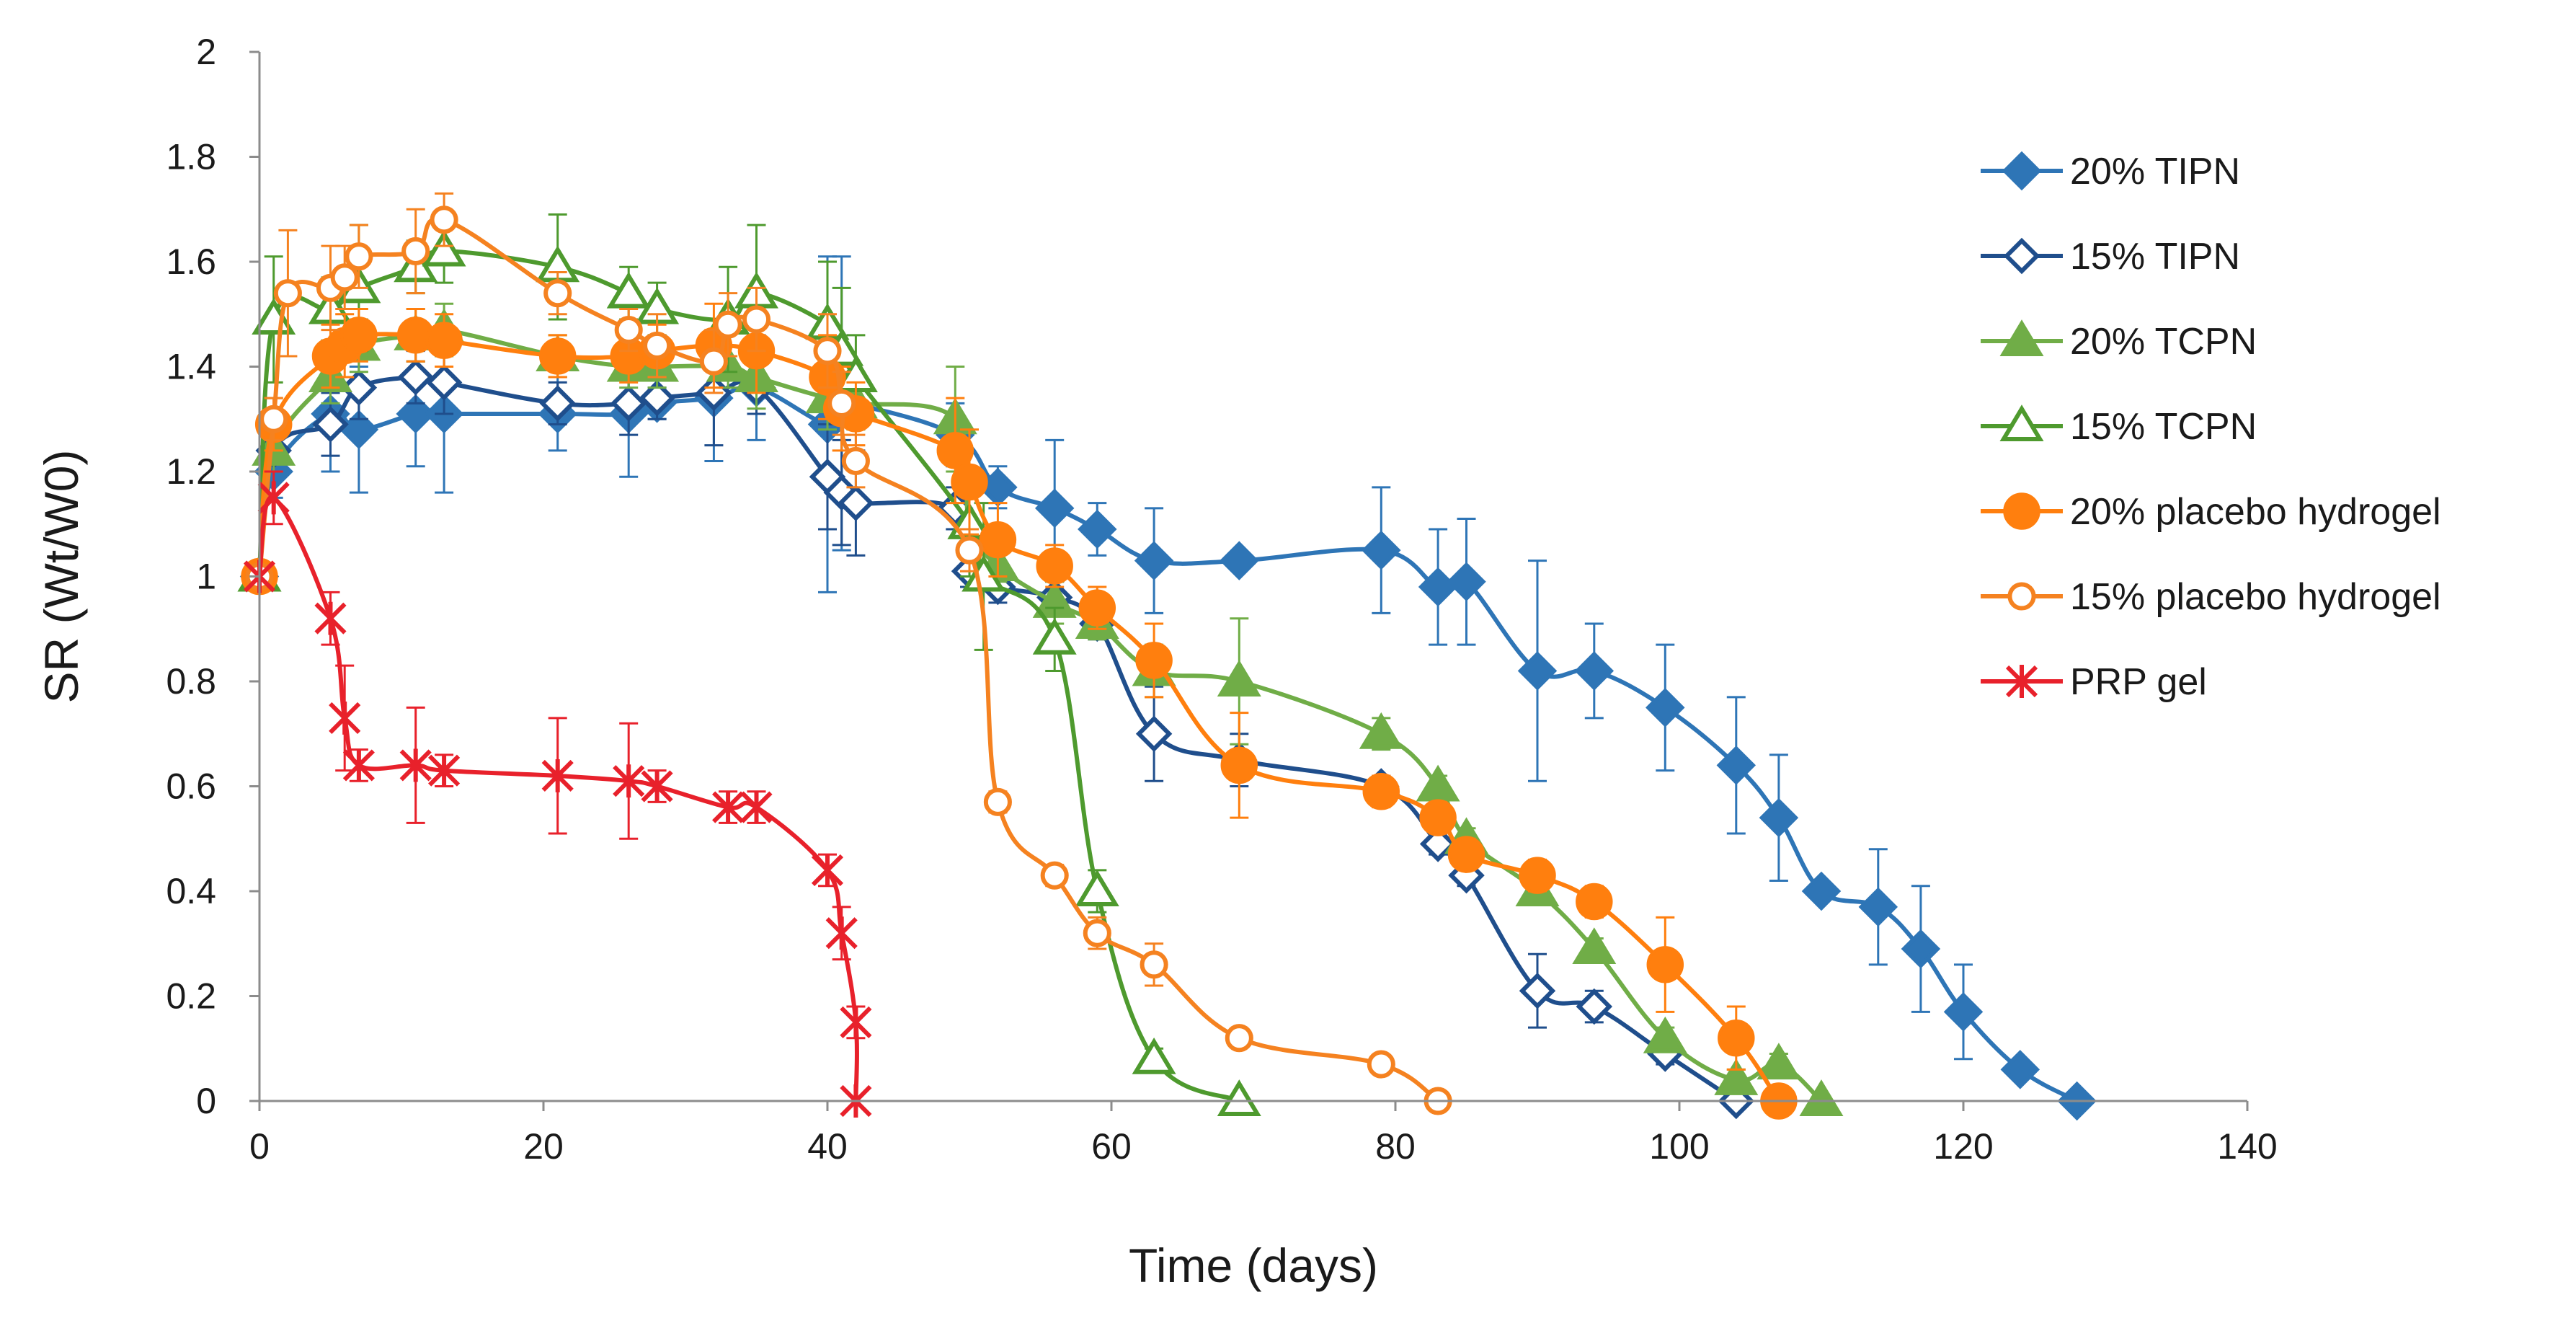  Describe the element at coordinates (191, 891) in the screenshot. I see `y-tick-label: 0.4` at that location.